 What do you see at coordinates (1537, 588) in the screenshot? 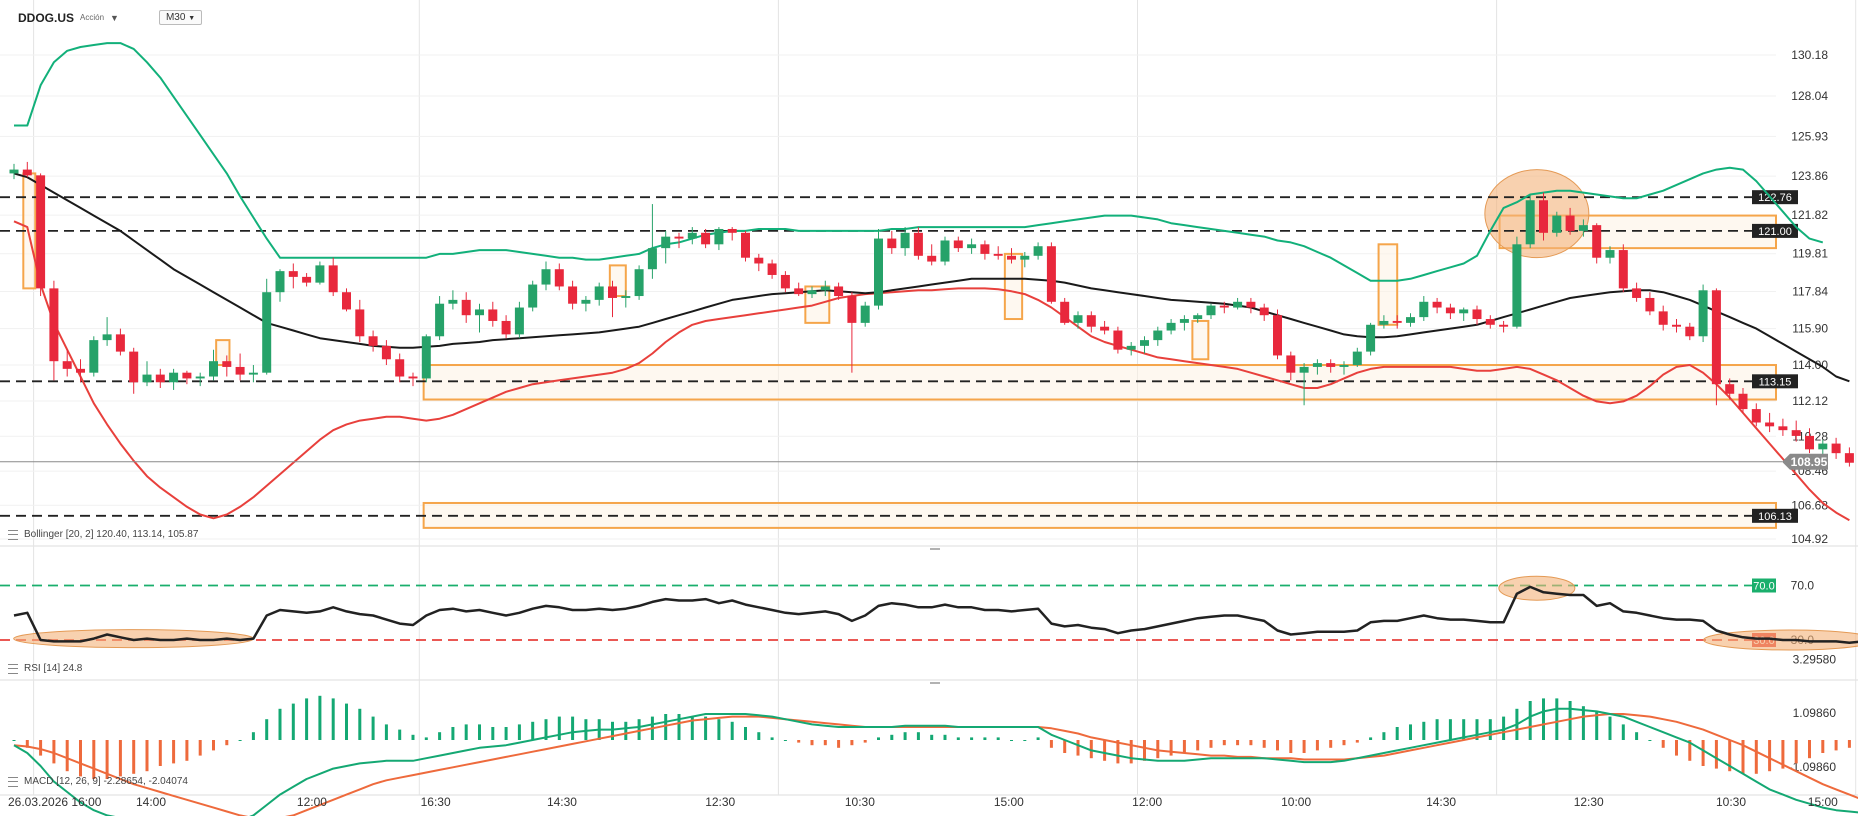
I see `rsi-highlight-ellipse` at bounding box center [1537, 588].